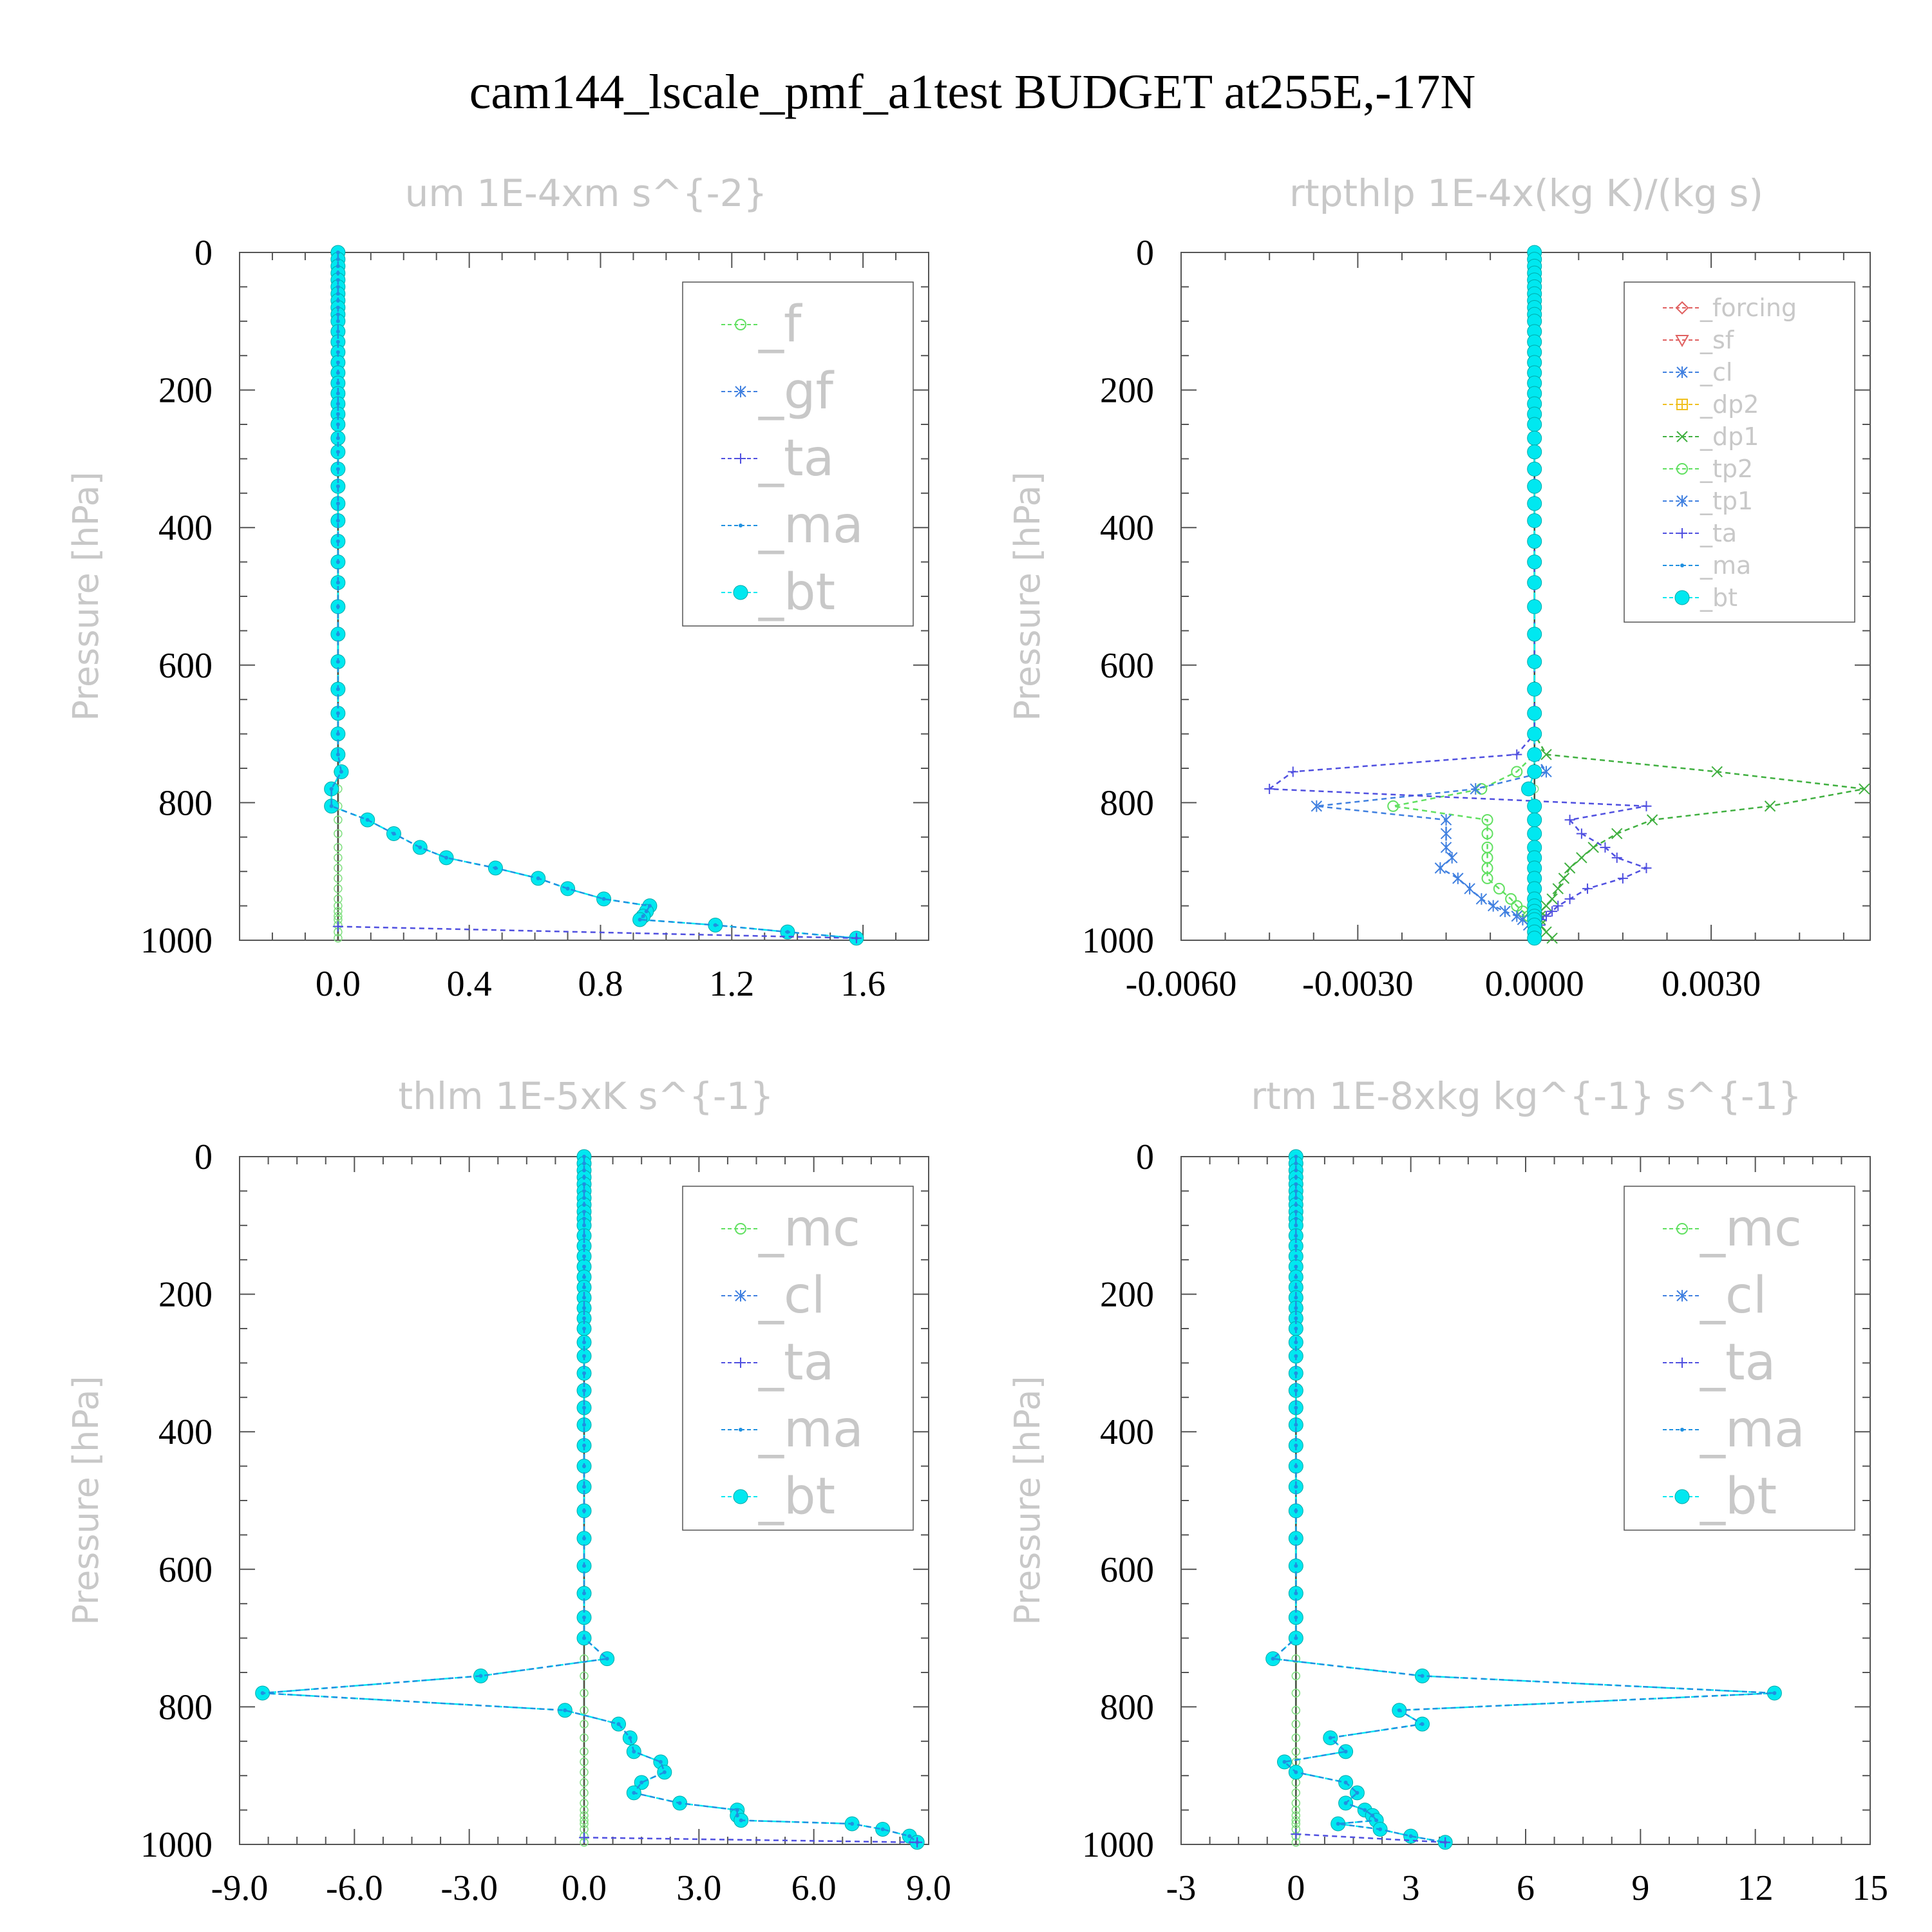  What do you see at coordinates (780, 325) in the screenshot?
I see `legend-label: _f` at bounding box center [780, 325].